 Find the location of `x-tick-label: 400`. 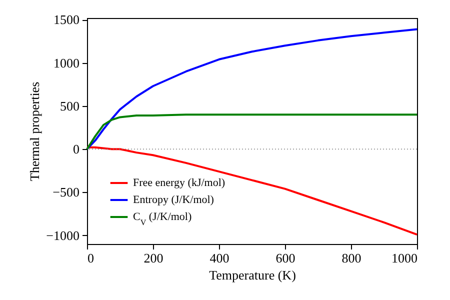

x-tick-label: 400 is located at coordinates (220, 258).